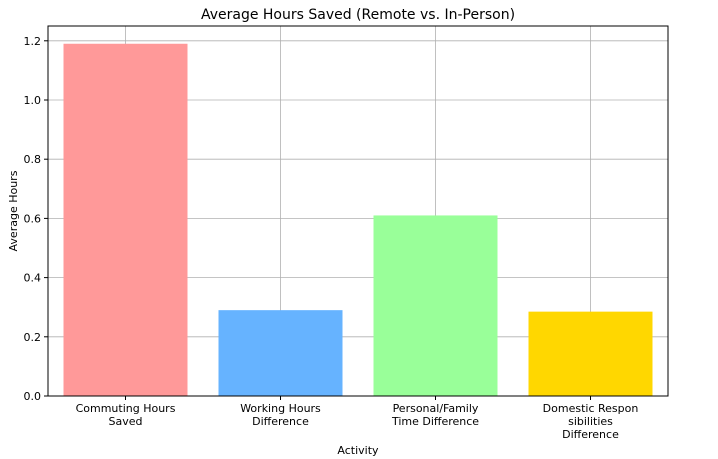  What do you see at coordinates (13, 210) in the screenshot?
I see `y-axis-label: Average Hours` at bounding box center [13, 210].